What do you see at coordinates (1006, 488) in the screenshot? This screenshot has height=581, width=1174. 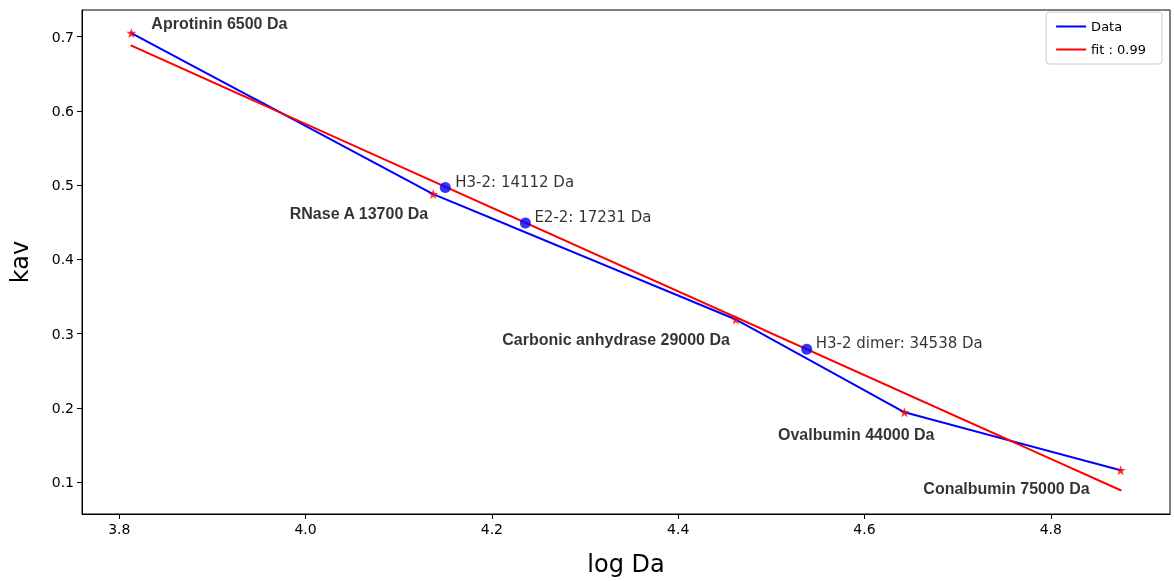 I see `data-label: Conalbumin 75000 Da` at bounding box center [1006, 488].